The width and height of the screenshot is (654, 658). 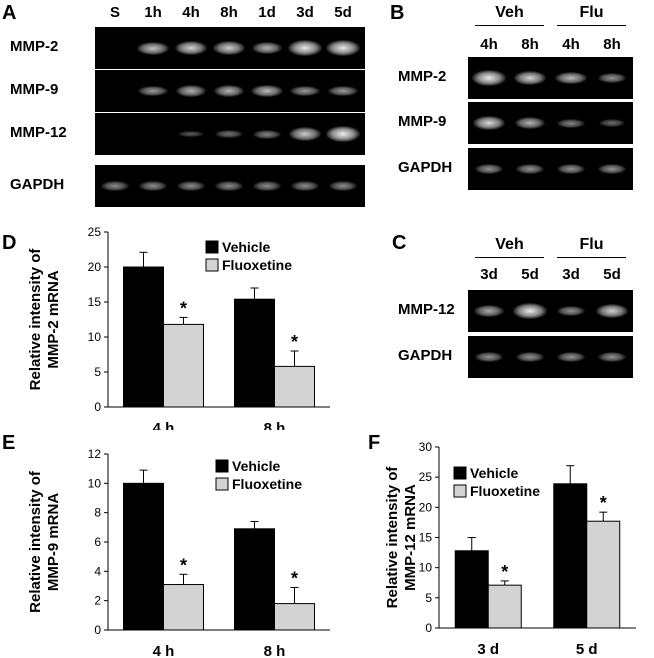 I want to click on panel-letter-b: B, so click(x=397, y=13).